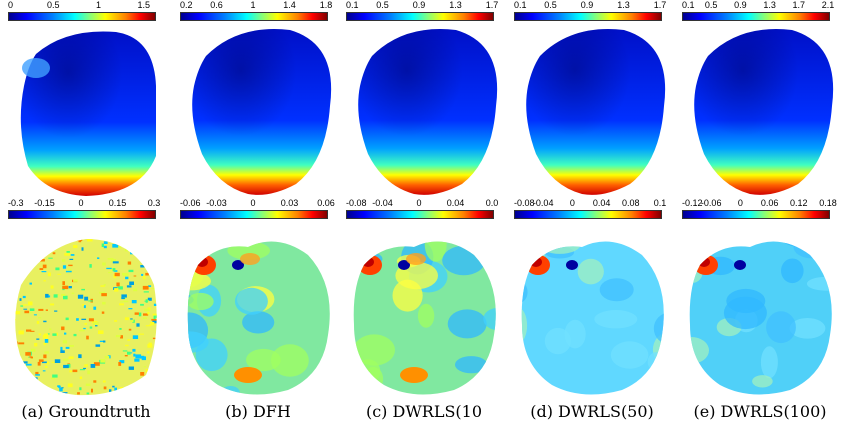 Image resolution: width=841 pixels, height=429 pixels. I want to click on error-surface-shape, so click(86, 317).